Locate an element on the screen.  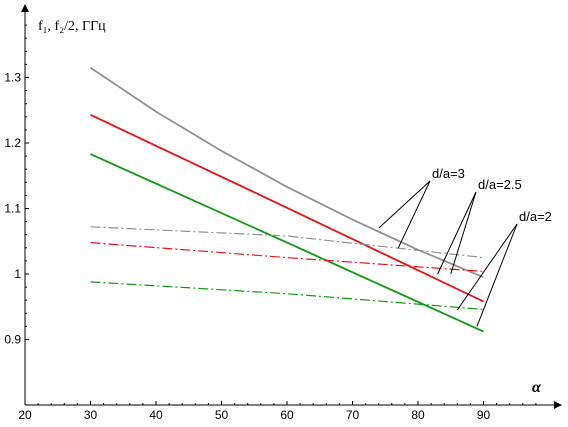
x-tick-label: 40 is located at coordinates (156, 415).